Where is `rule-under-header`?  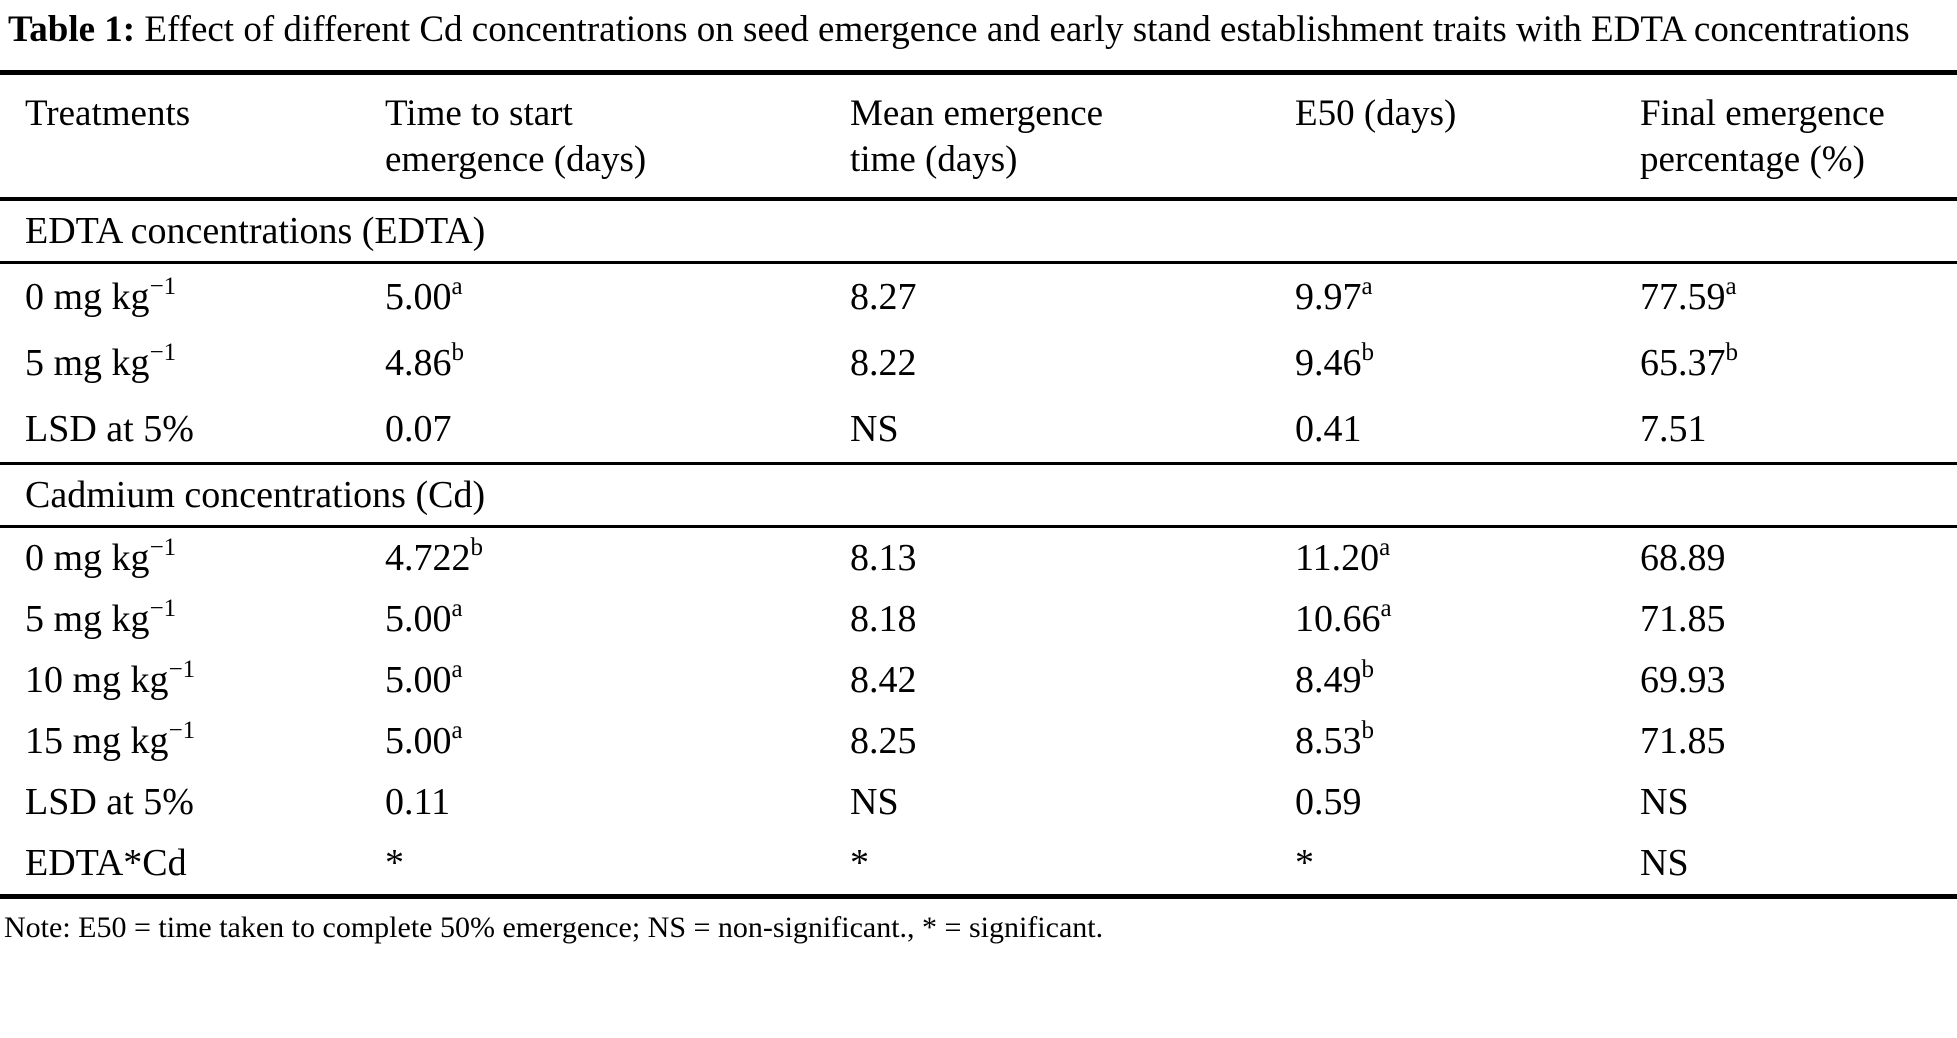
rule-under-header is located at coordinates (978, 199).